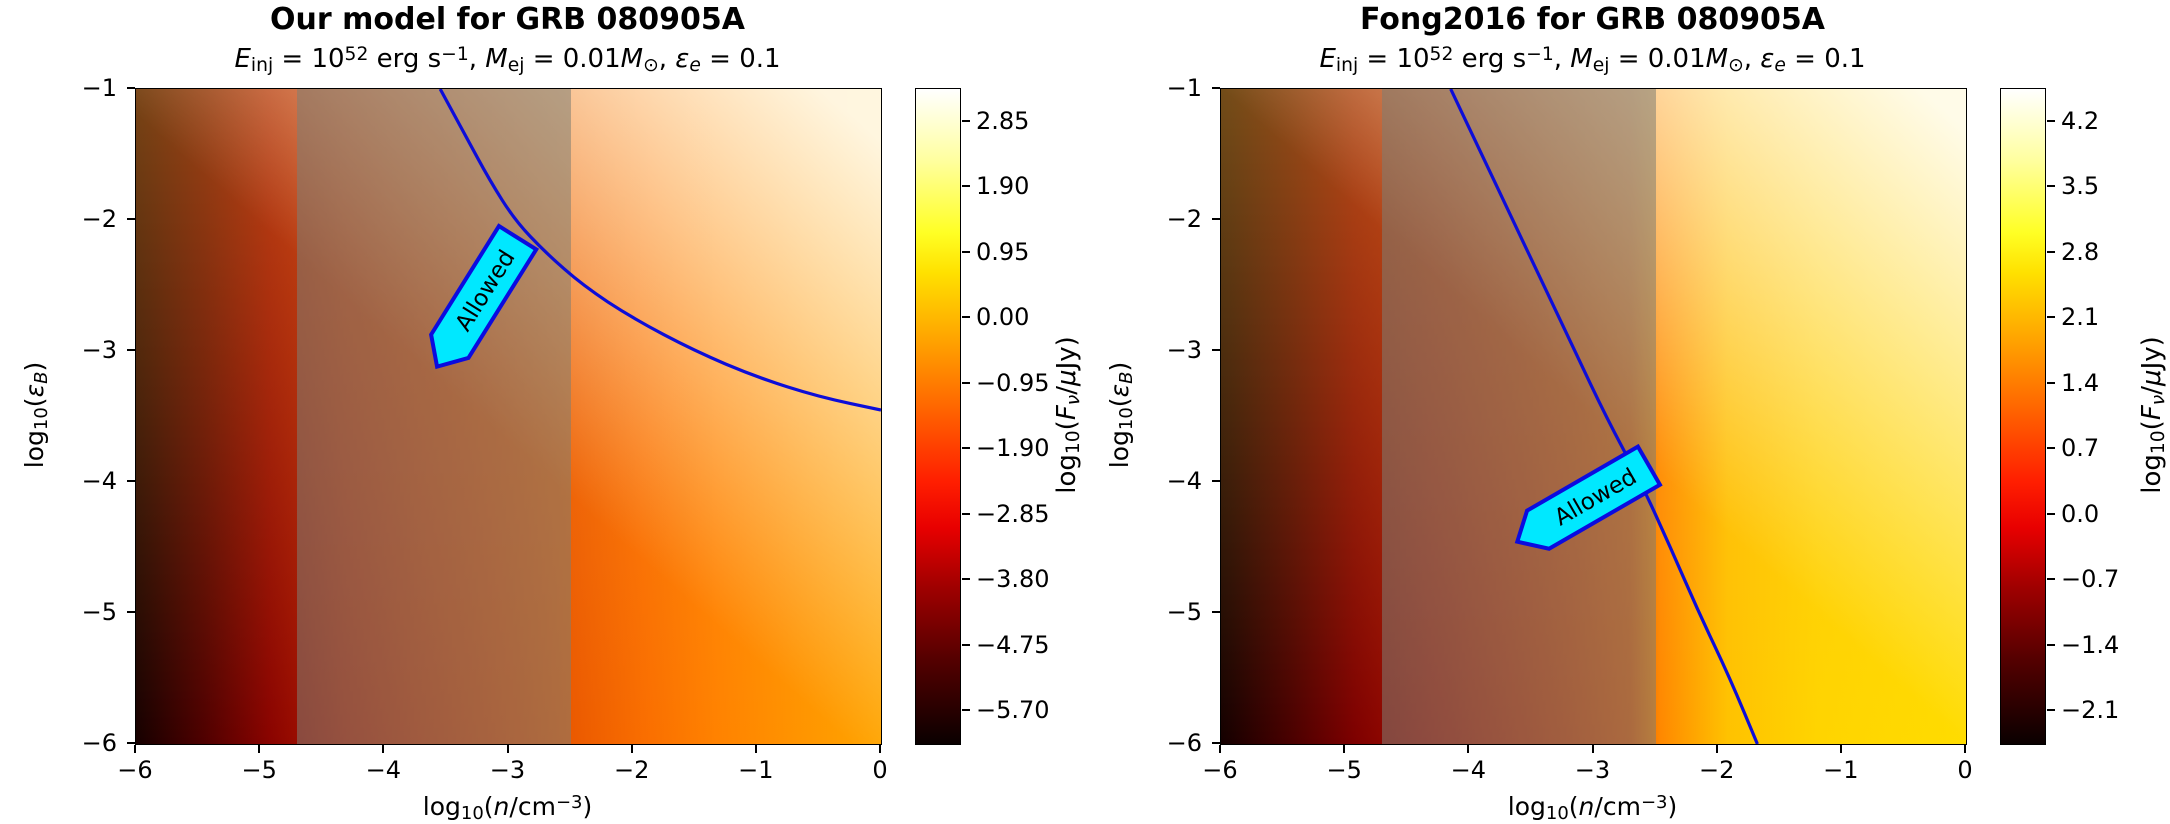 The width and height of the screenshot is (2170, 824). What do you see at coordinates (35, 366) in the screenshot?
I see `text-part: )` at bounding box center [35, 366].